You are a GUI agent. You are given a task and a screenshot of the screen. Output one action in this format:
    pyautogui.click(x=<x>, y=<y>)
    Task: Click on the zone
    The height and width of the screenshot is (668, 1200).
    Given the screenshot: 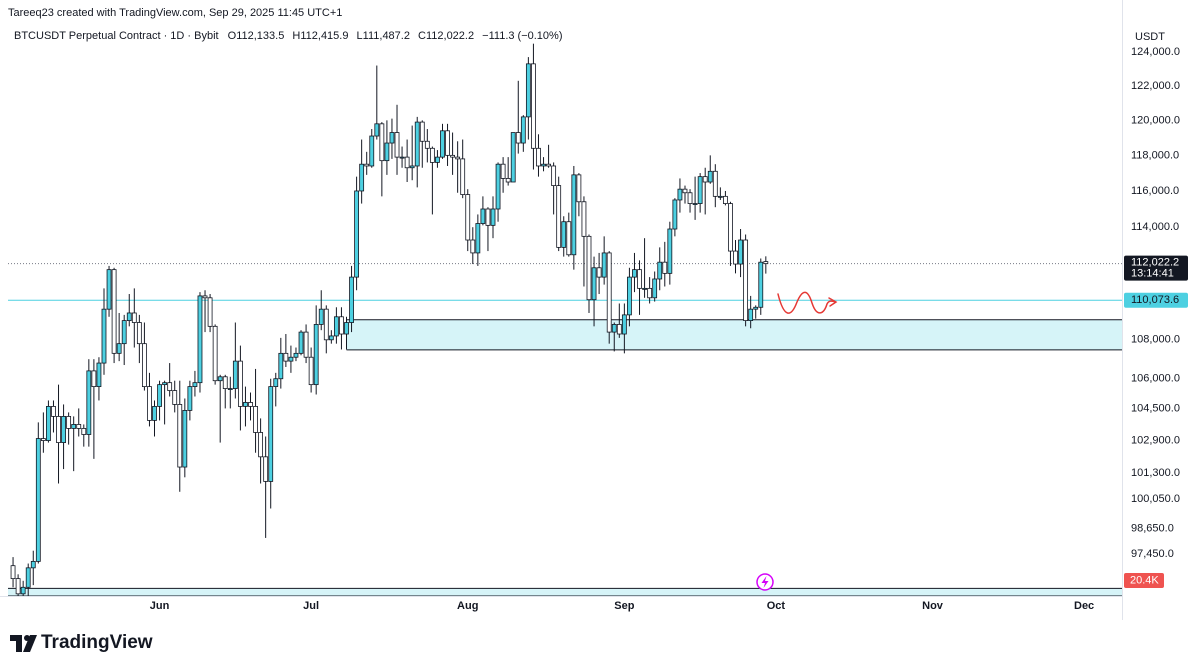 What is the action you would take?
    pyautogui.click(x=734, y=334)
    